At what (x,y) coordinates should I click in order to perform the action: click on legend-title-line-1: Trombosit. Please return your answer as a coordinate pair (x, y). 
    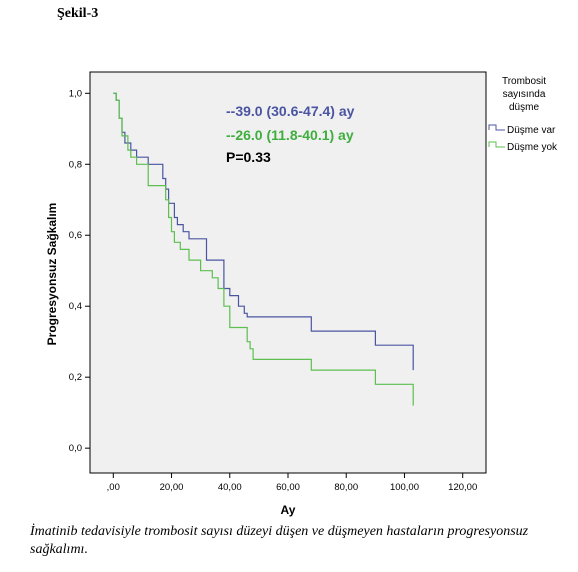
    Looking at the image, I should click on (524, 81).